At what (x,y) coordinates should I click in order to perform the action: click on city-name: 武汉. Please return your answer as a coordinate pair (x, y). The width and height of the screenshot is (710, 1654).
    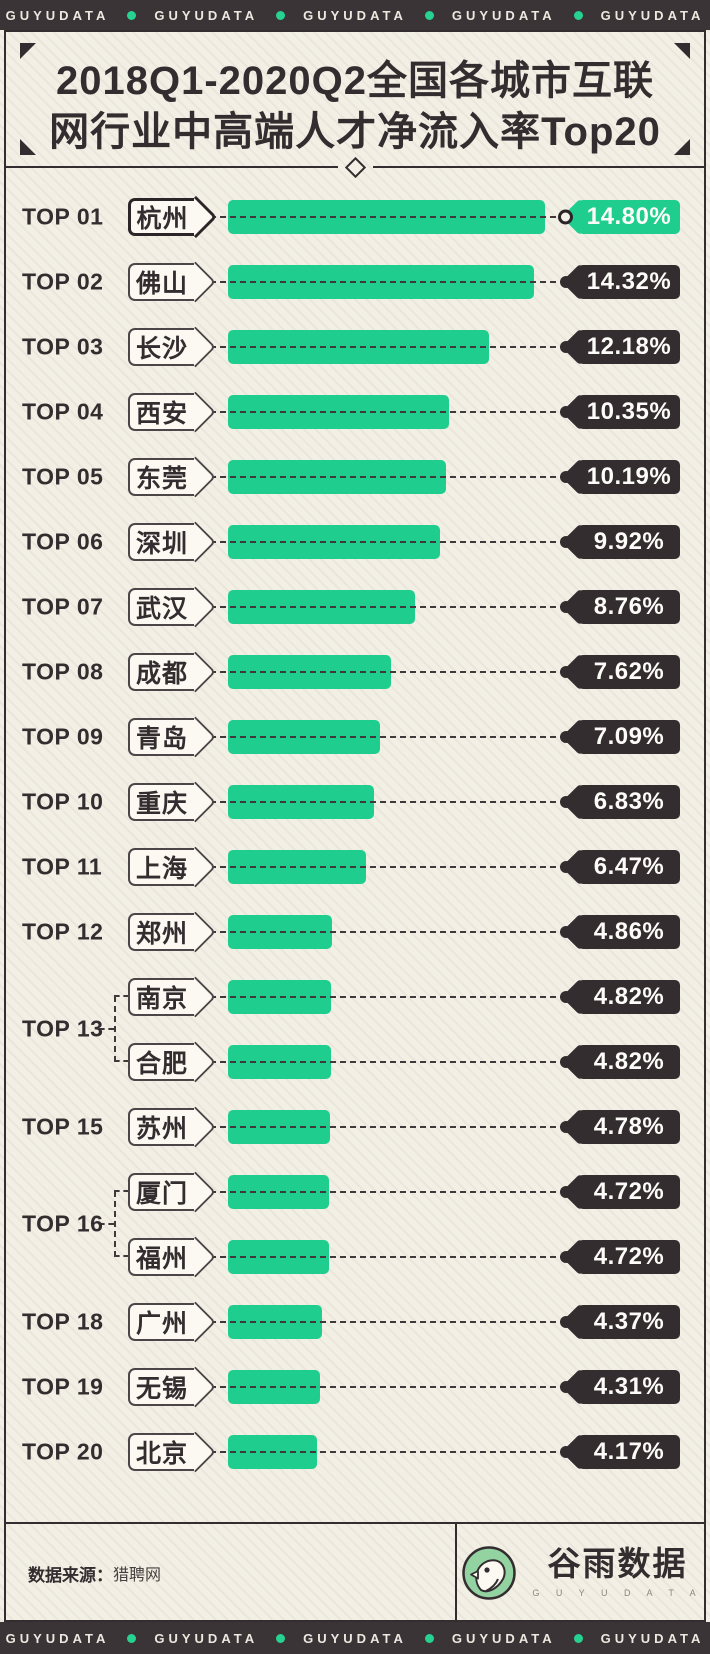
    Looking at the image, I should click on (161, 606).